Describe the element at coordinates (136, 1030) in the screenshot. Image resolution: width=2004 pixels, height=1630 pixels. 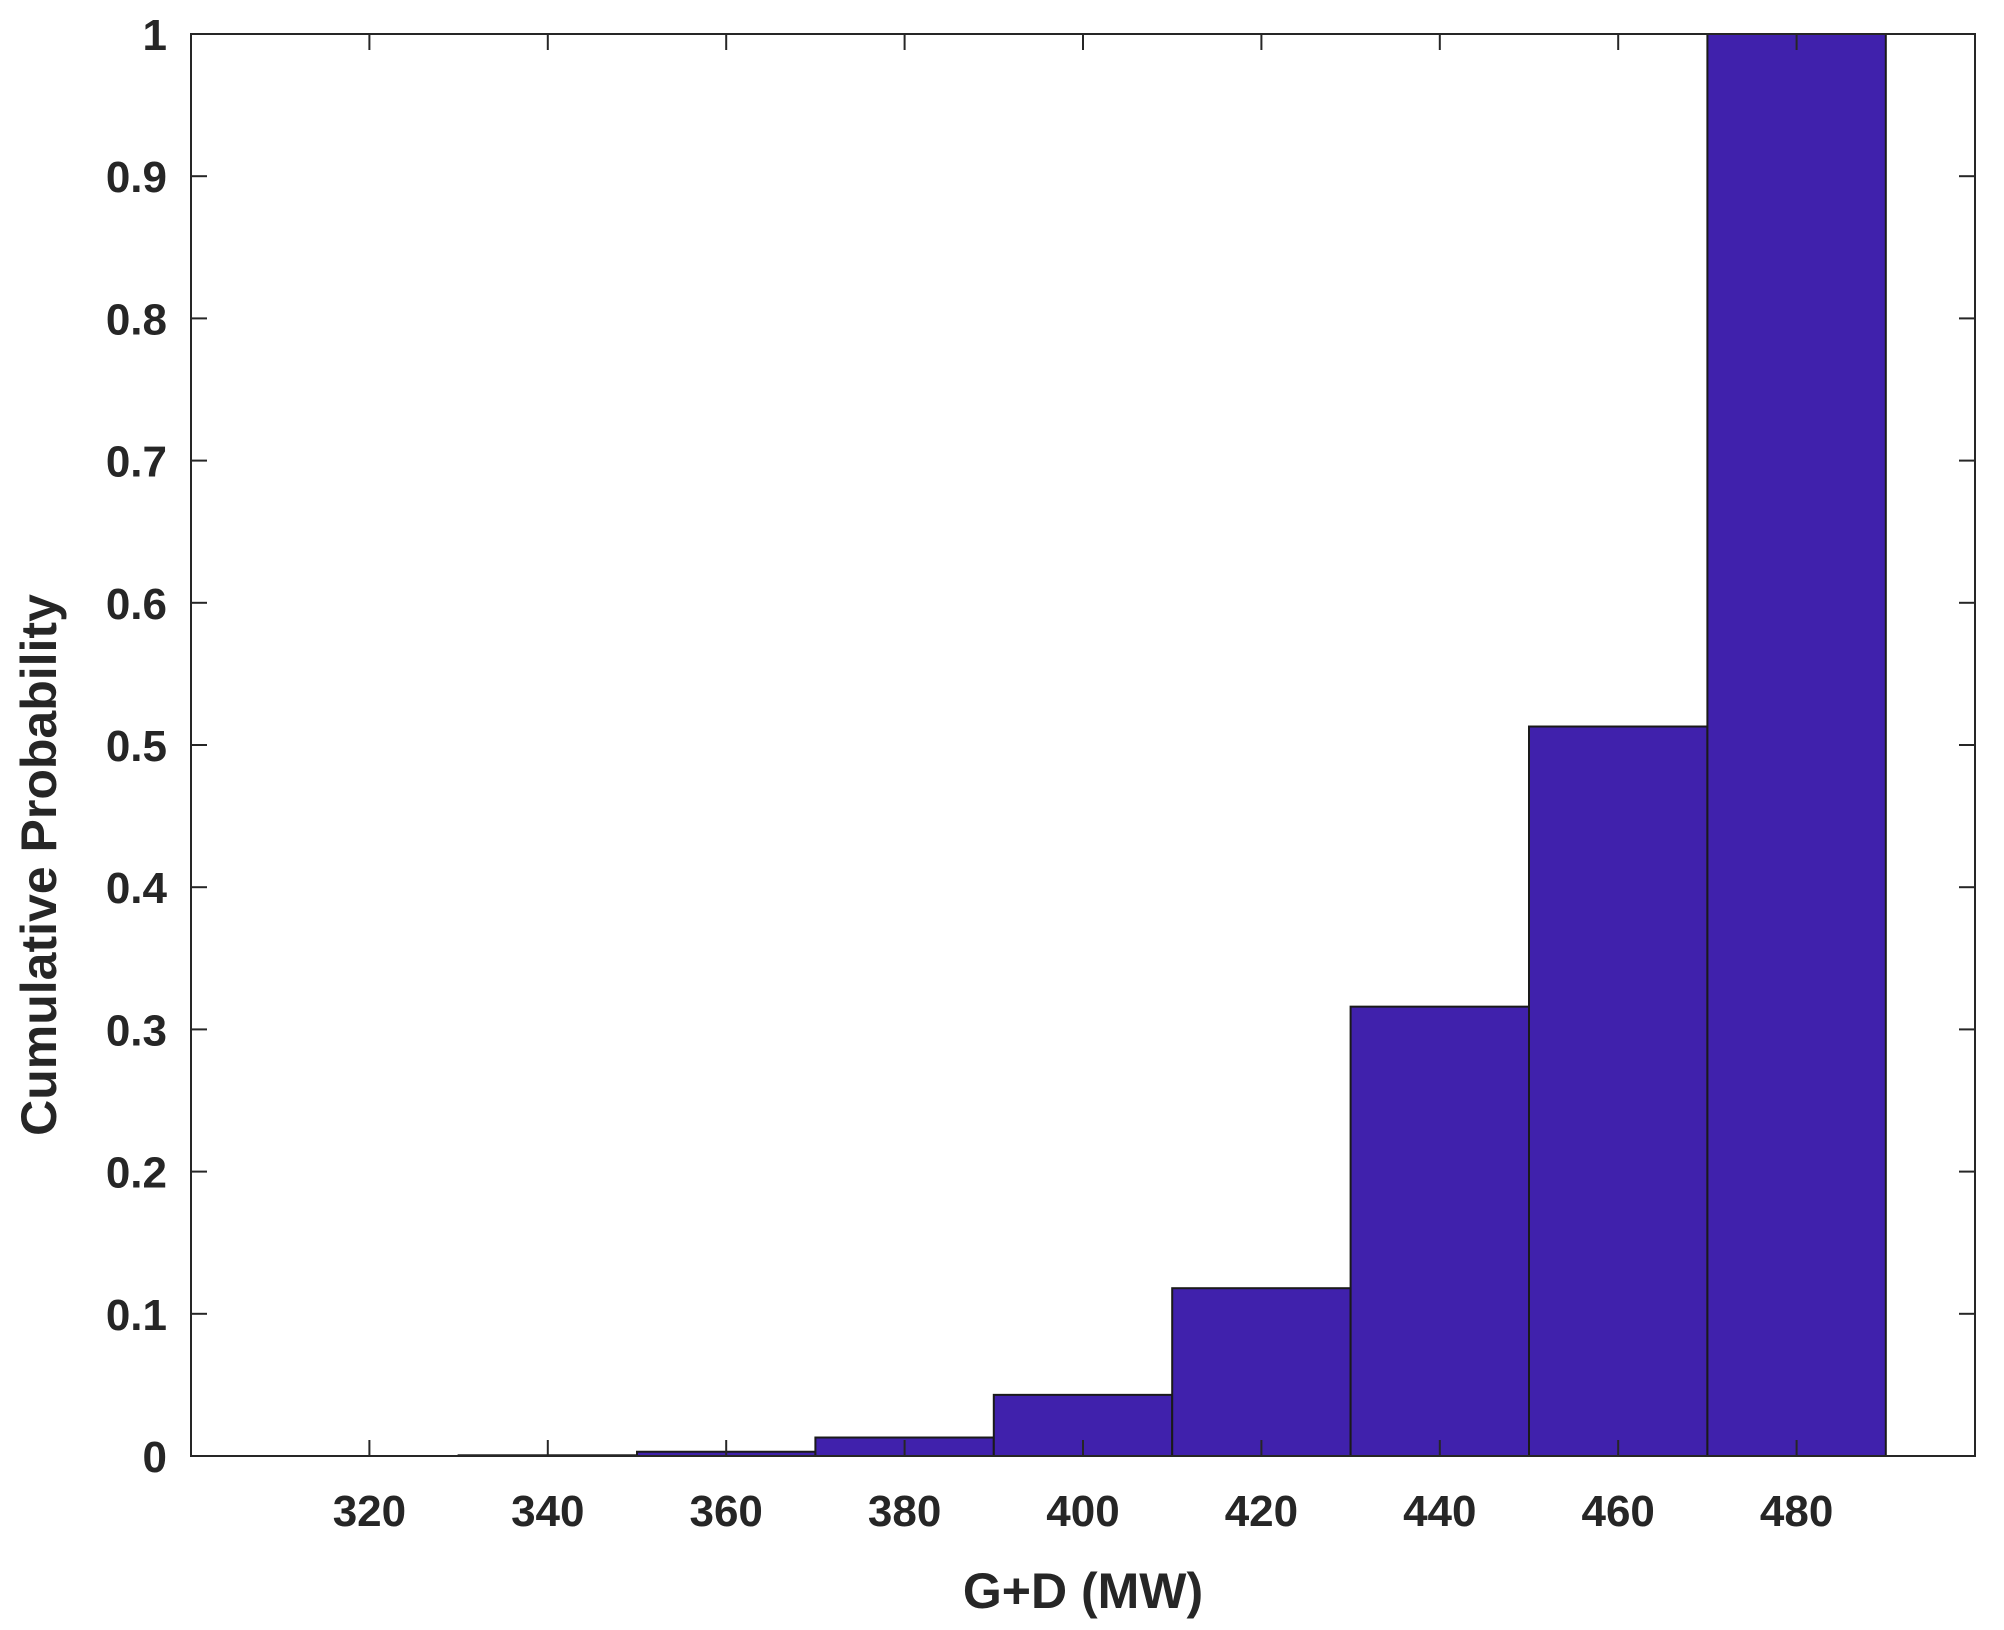
I see `y-tick-label-3: 0.3` at that location.